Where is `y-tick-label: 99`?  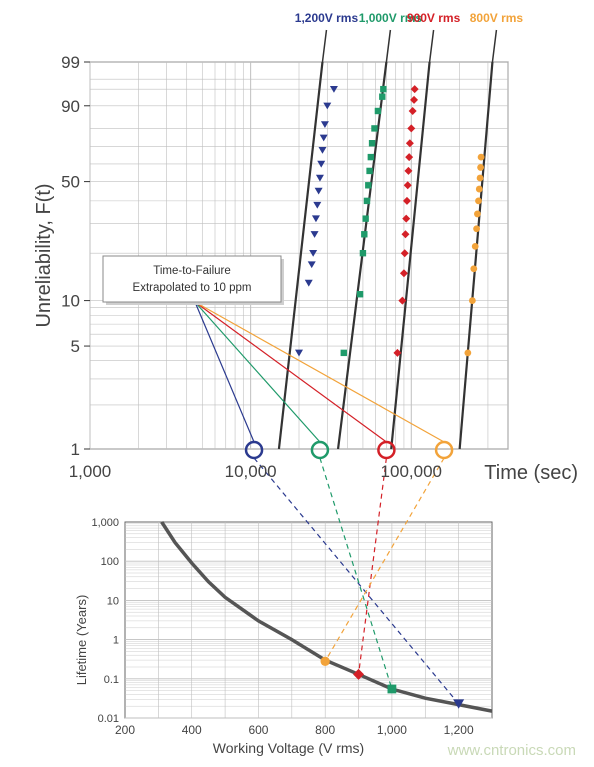
y-tick-label: 99 is located at coordinates (70, 62).